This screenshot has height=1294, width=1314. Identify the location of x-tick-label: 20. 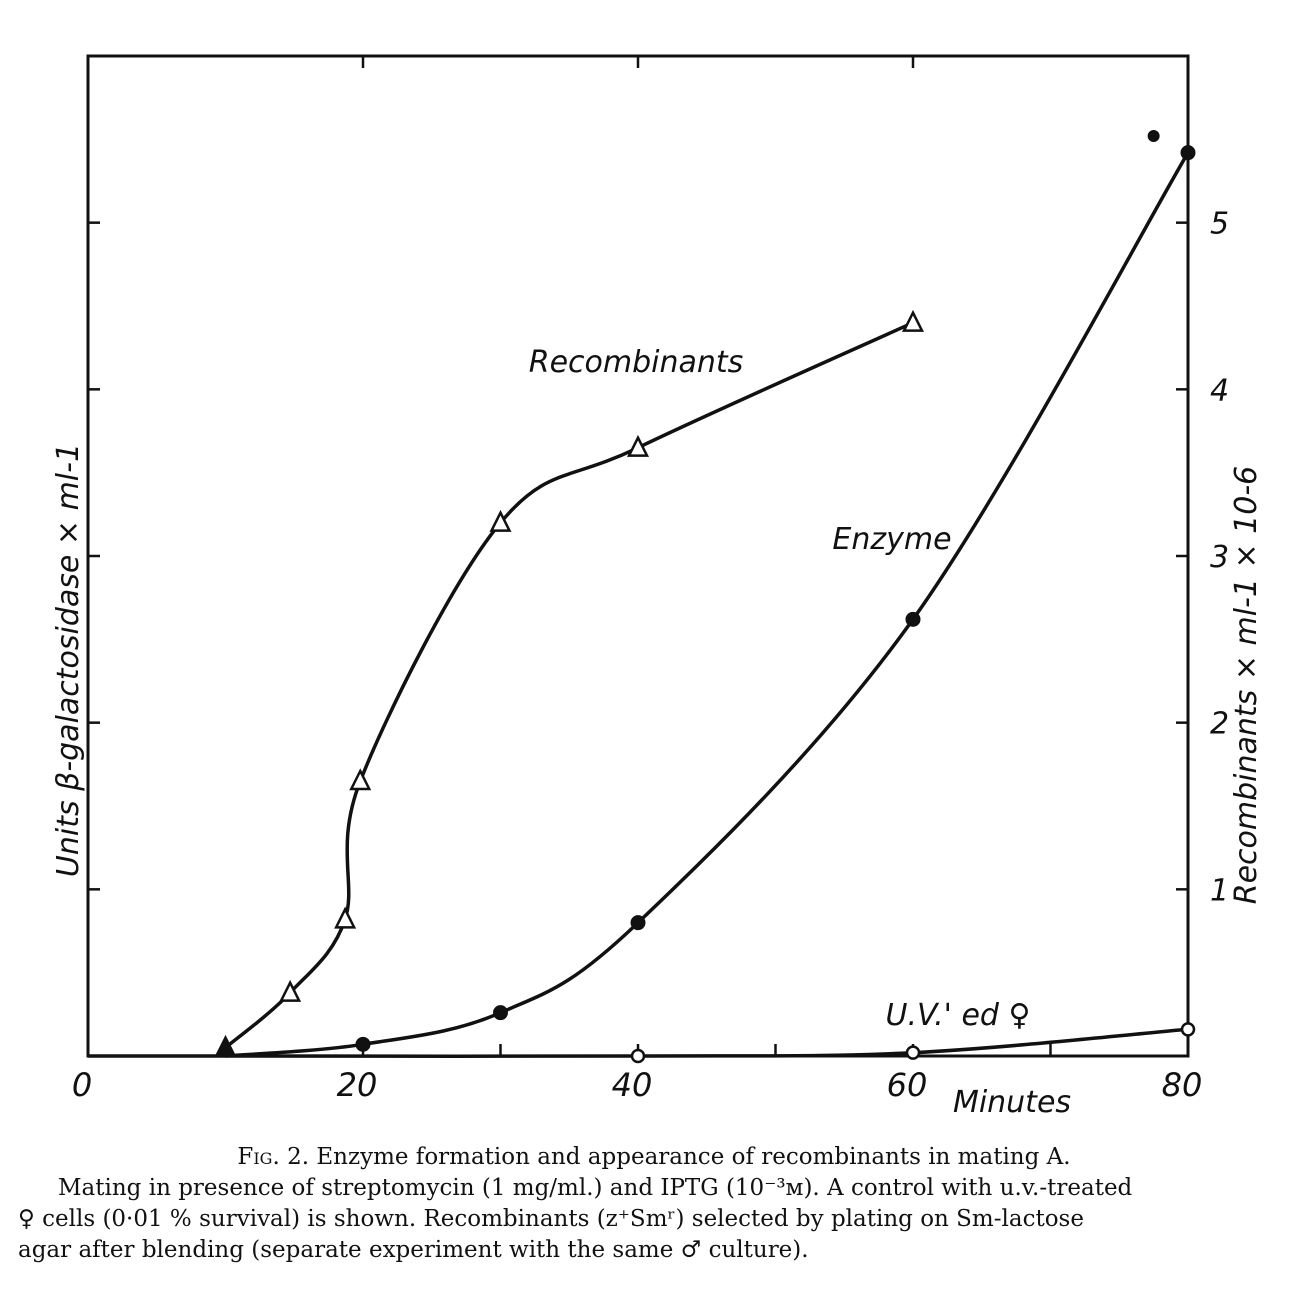
(357, 1085).